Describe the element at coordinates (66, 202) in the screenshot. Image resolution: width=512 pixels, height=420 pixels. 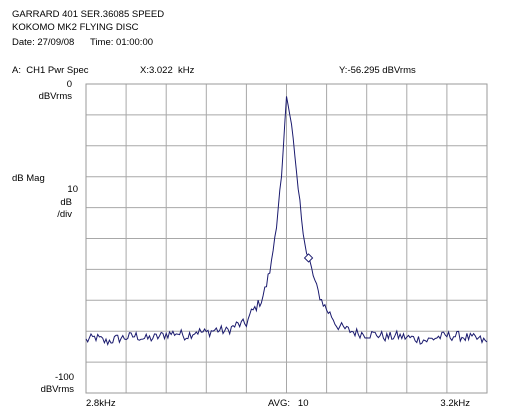
I see `y-scale-unit: dB` at that location.